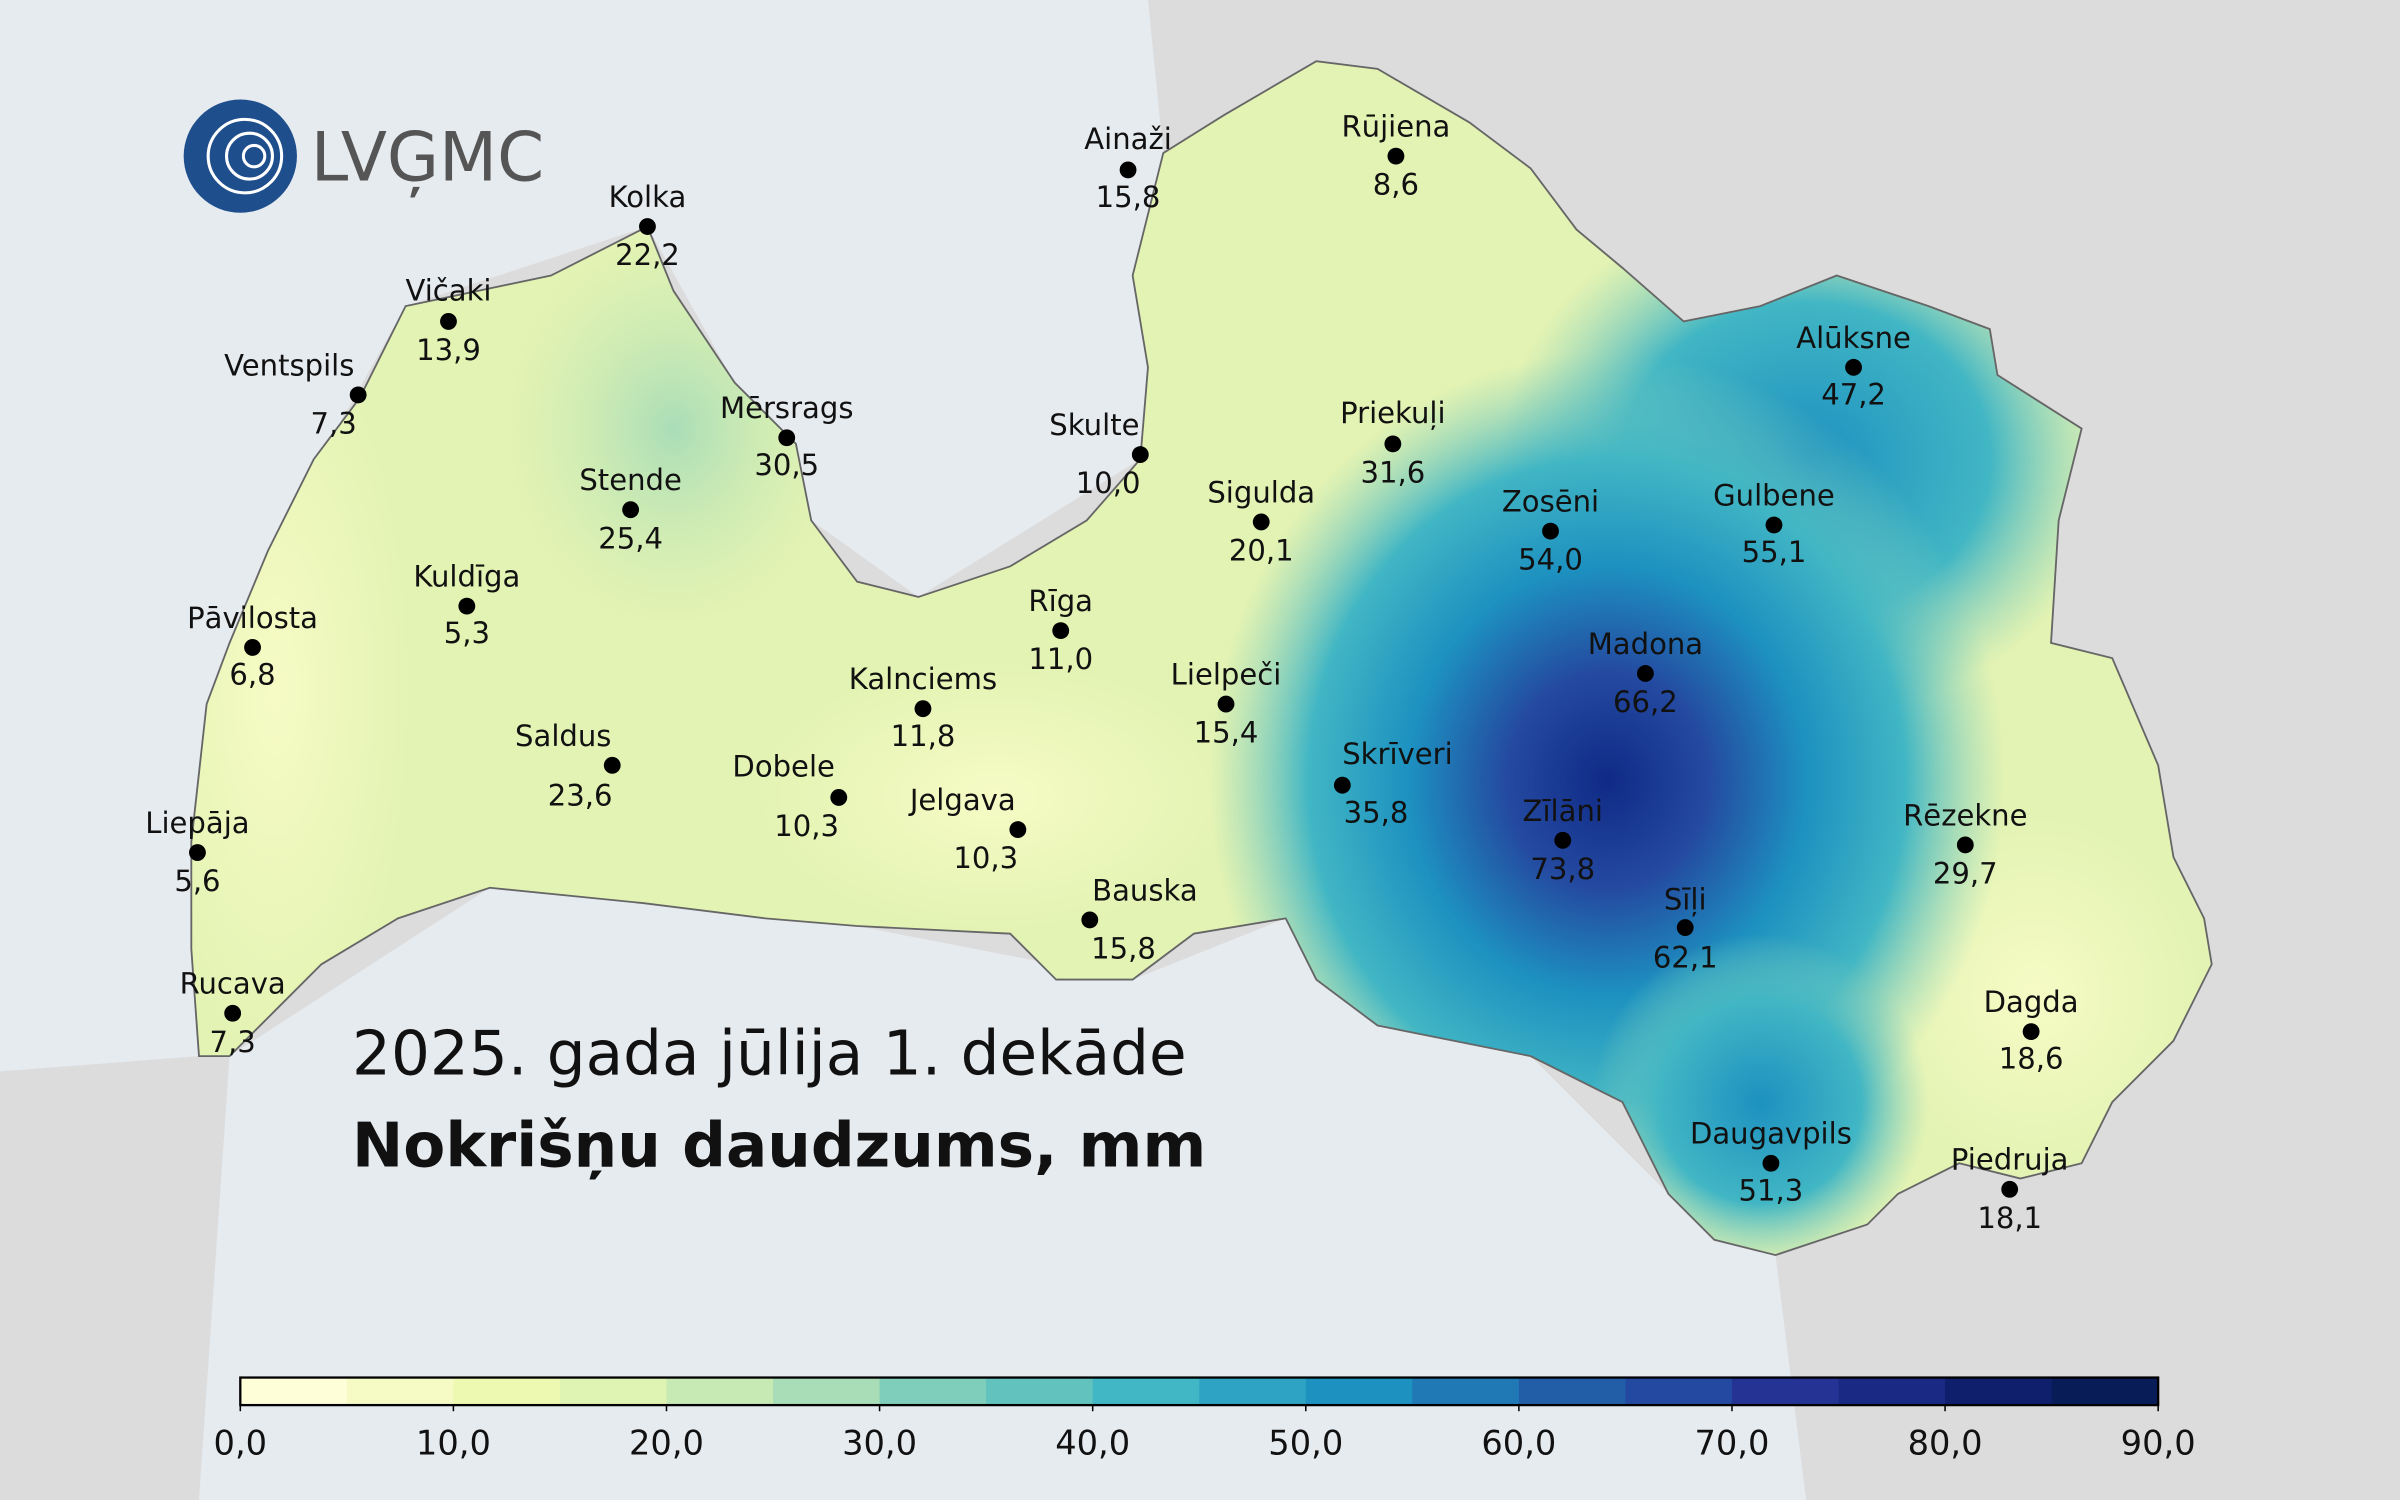 This screenshot has height=1504, width=2400. Describe the element at coordinates (1774, 495) in the screenshot. I see `station-name: Gulbene` at that location.